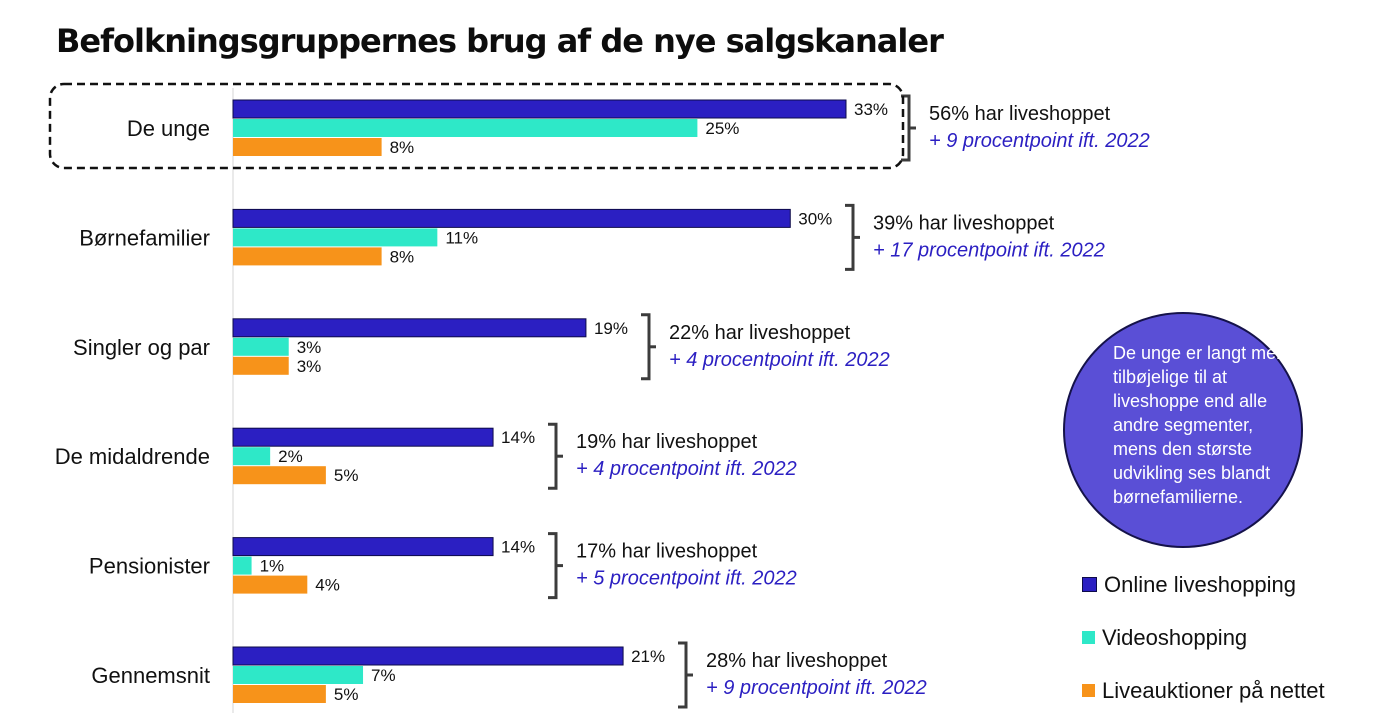 This screenshot has height=717, width=1382. Describe the element at coordinates (511, 218) in the screenshot. I see `bar-bornefamilier-online-liveshopping` at that location.